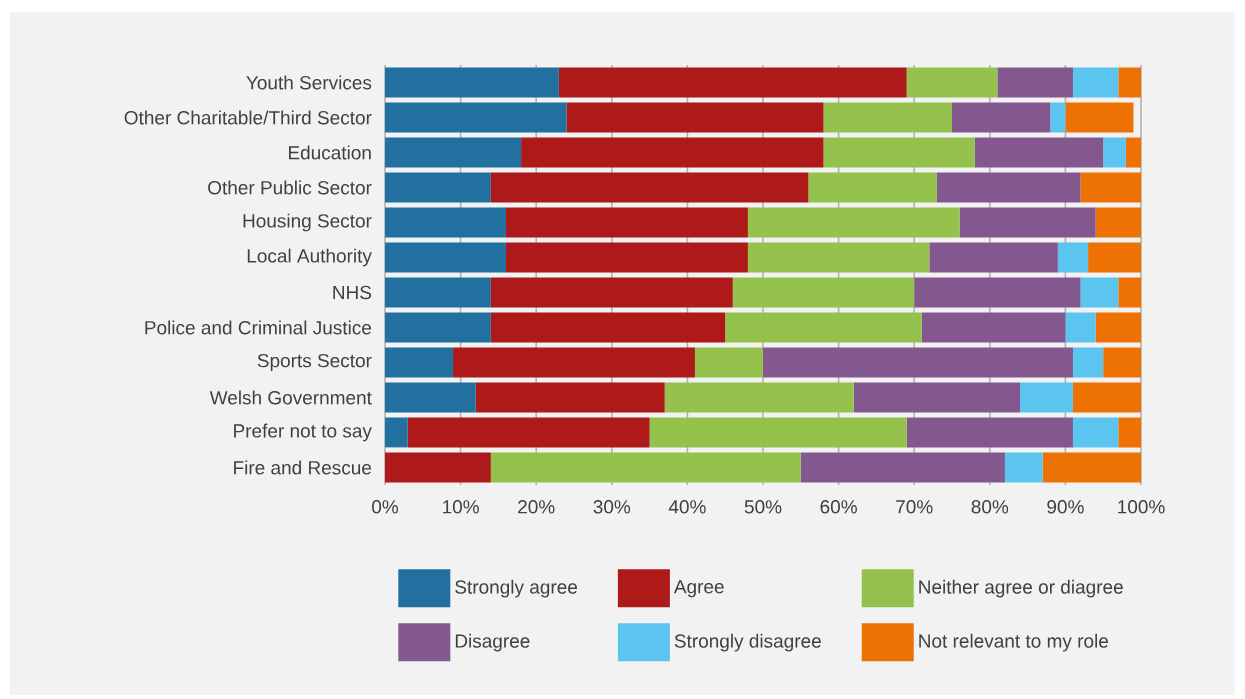  I want to click on legend-label: Disagree, so click(492, 642).